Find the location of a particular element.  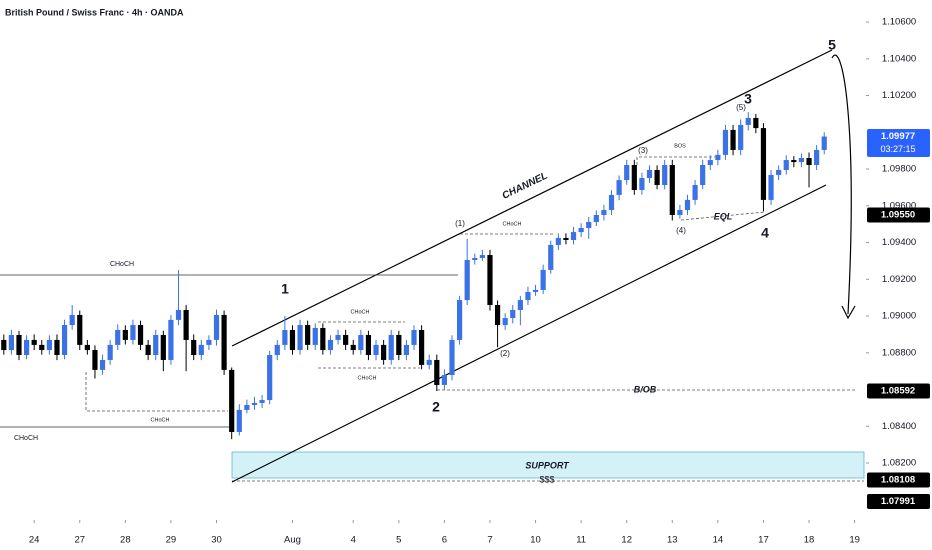

x-tick-label: 17 is located at coordinates (763, 540).